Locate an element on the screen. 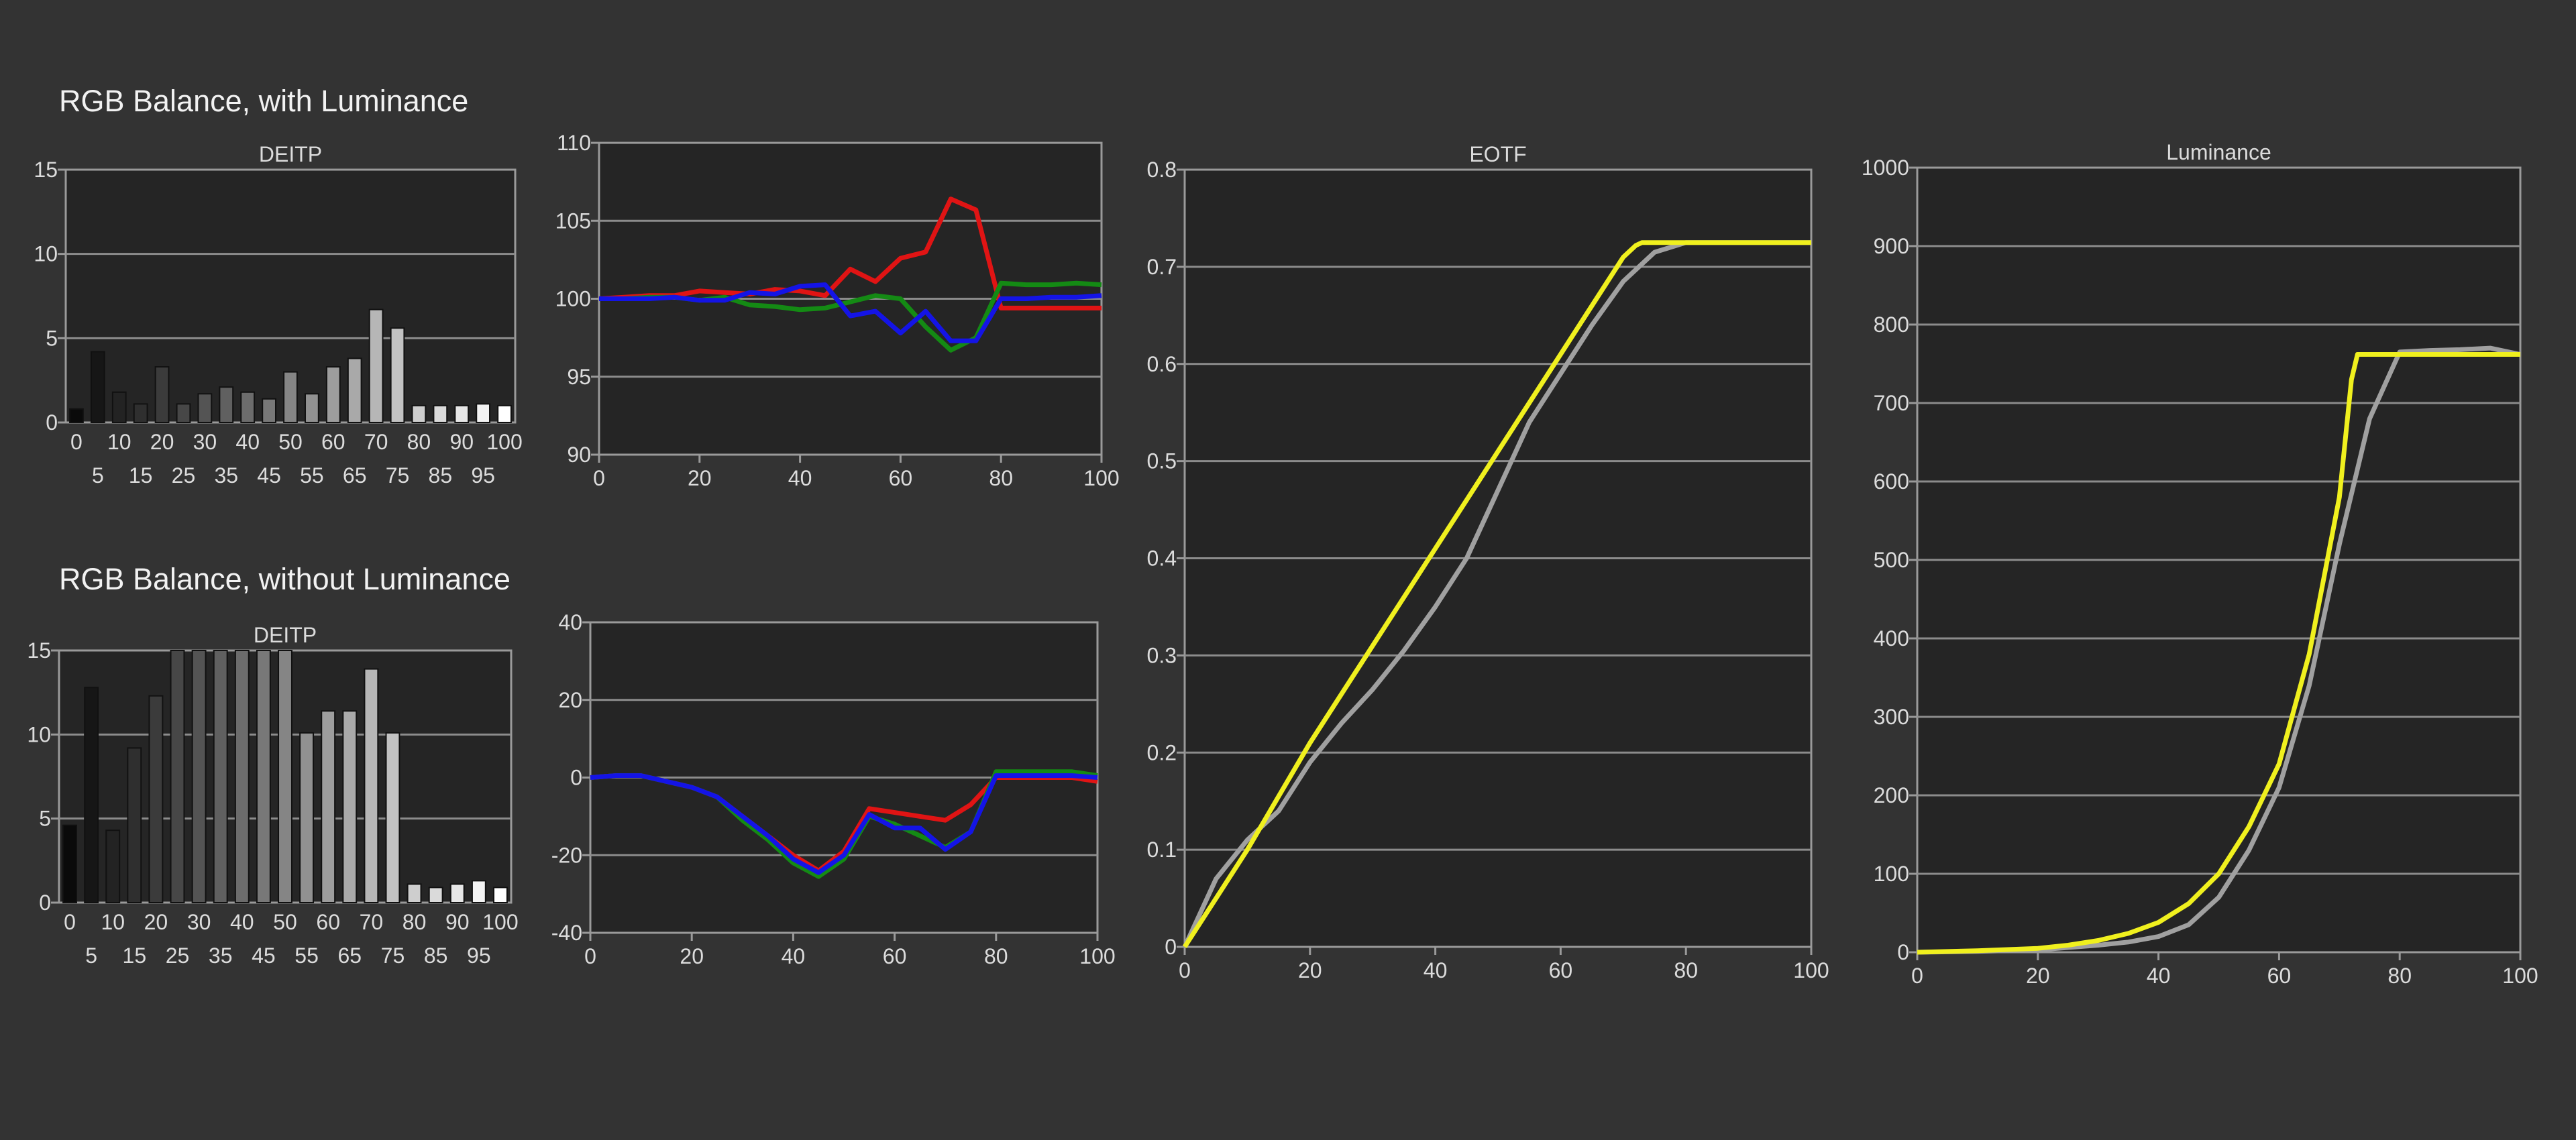 This screenshot has width=2576, height=1140. chart-title: DEITP is located at coordinates (290, 154).